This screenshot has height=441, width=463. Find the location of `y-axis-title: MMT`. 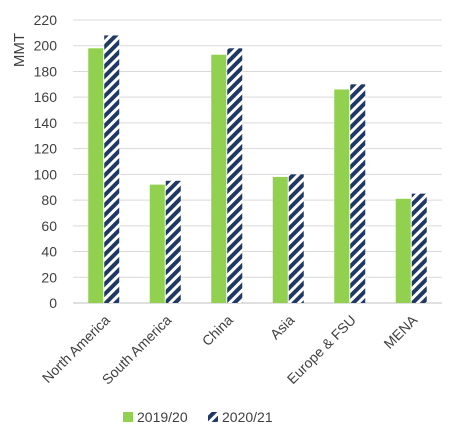

y-axis-title: MMT is located at coordinates (19, 50).